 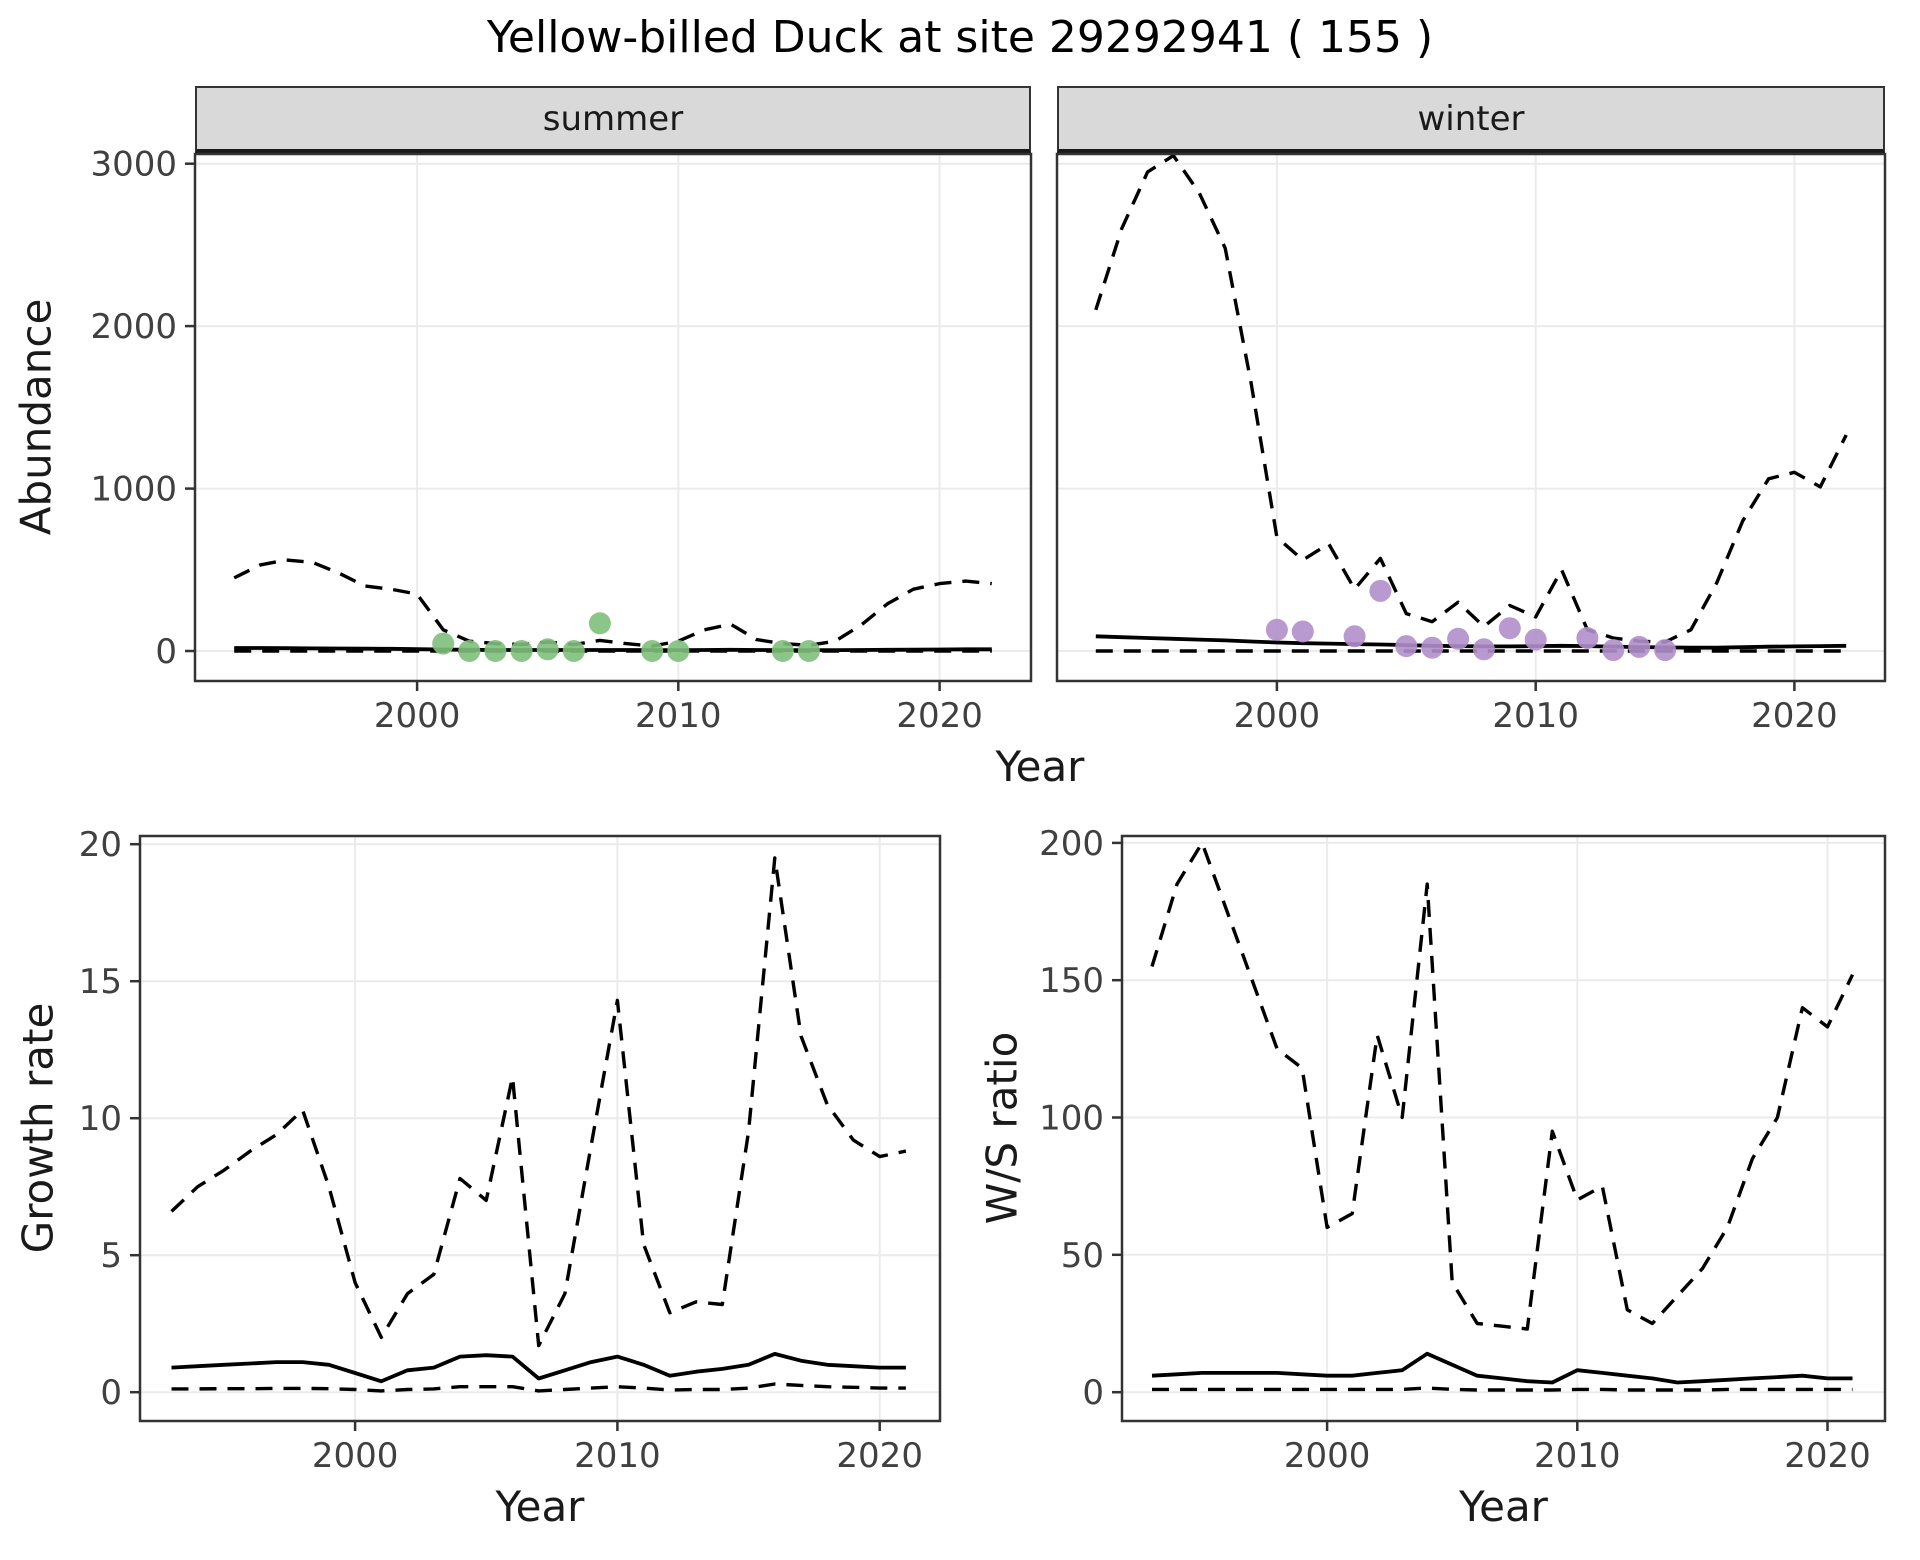 I want to click on y-axis-title-growth: Growth rate, so click(x=38, y=1128).